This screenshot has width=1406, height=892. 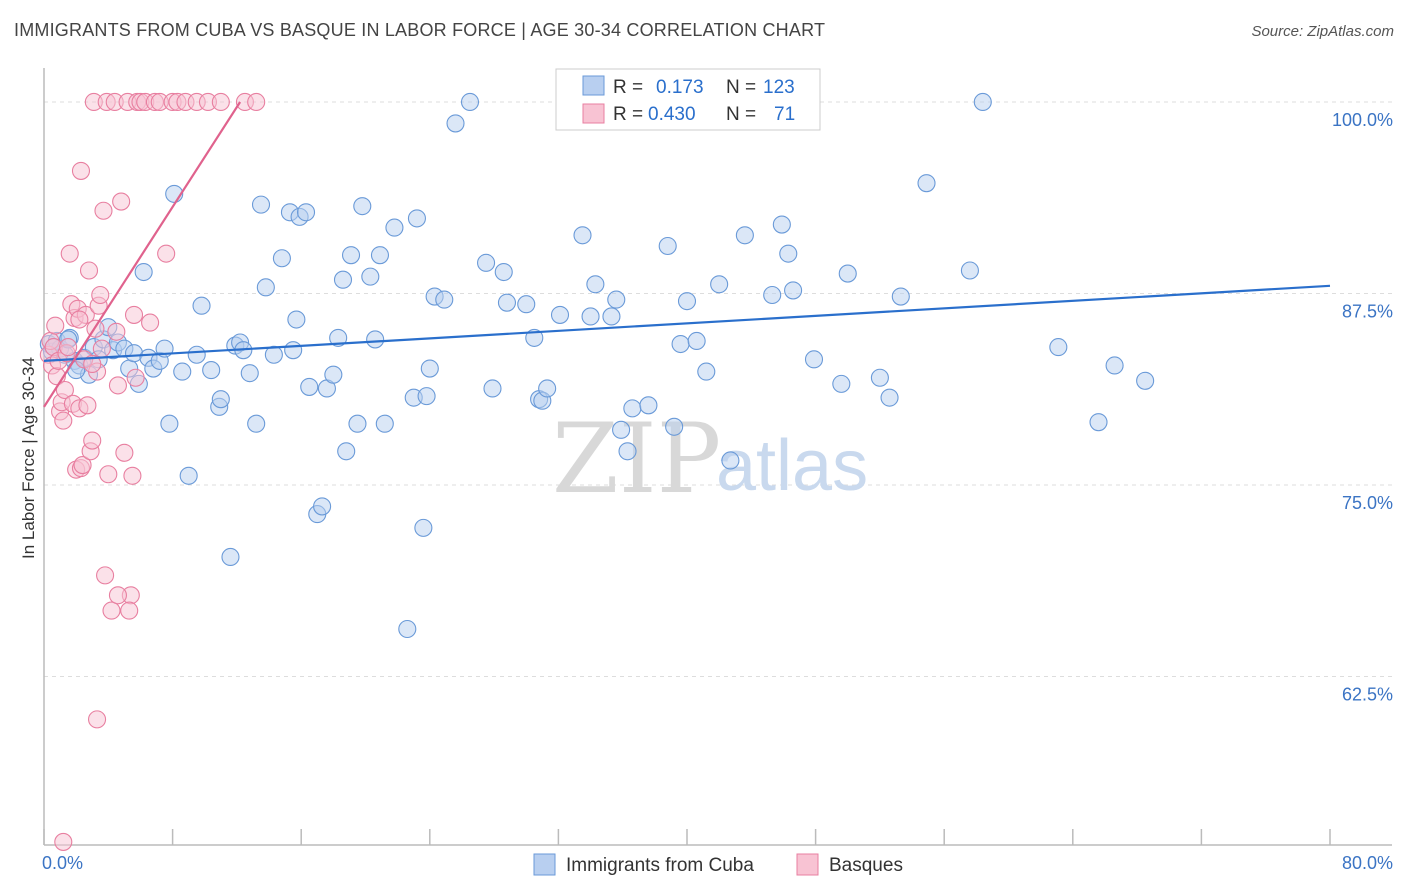 I want to click on y-tick-label: 62.5%, so click(x=1367, y=694).